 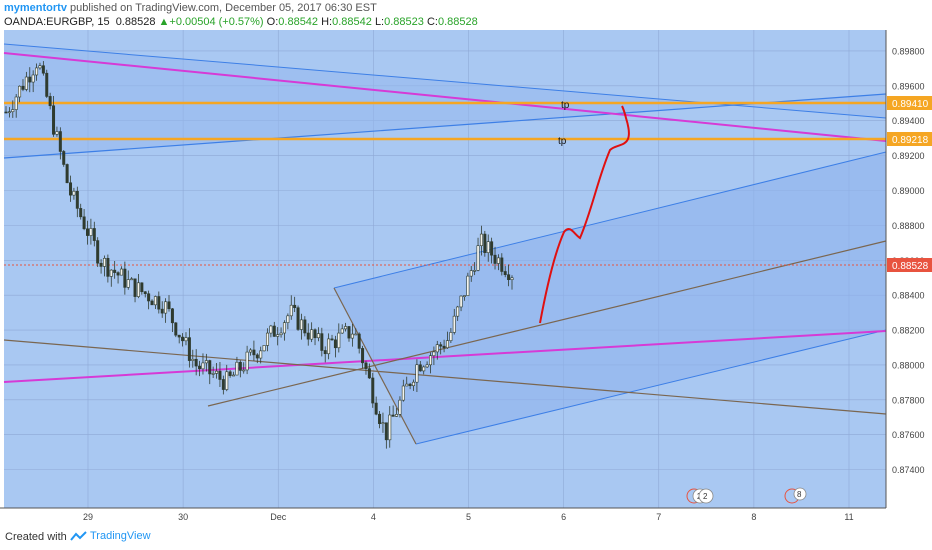 What do you see at coordinates (908, 121) in the screenshot?
I see `y-tick-label: 0.89400` at bounding box center [908, 121].